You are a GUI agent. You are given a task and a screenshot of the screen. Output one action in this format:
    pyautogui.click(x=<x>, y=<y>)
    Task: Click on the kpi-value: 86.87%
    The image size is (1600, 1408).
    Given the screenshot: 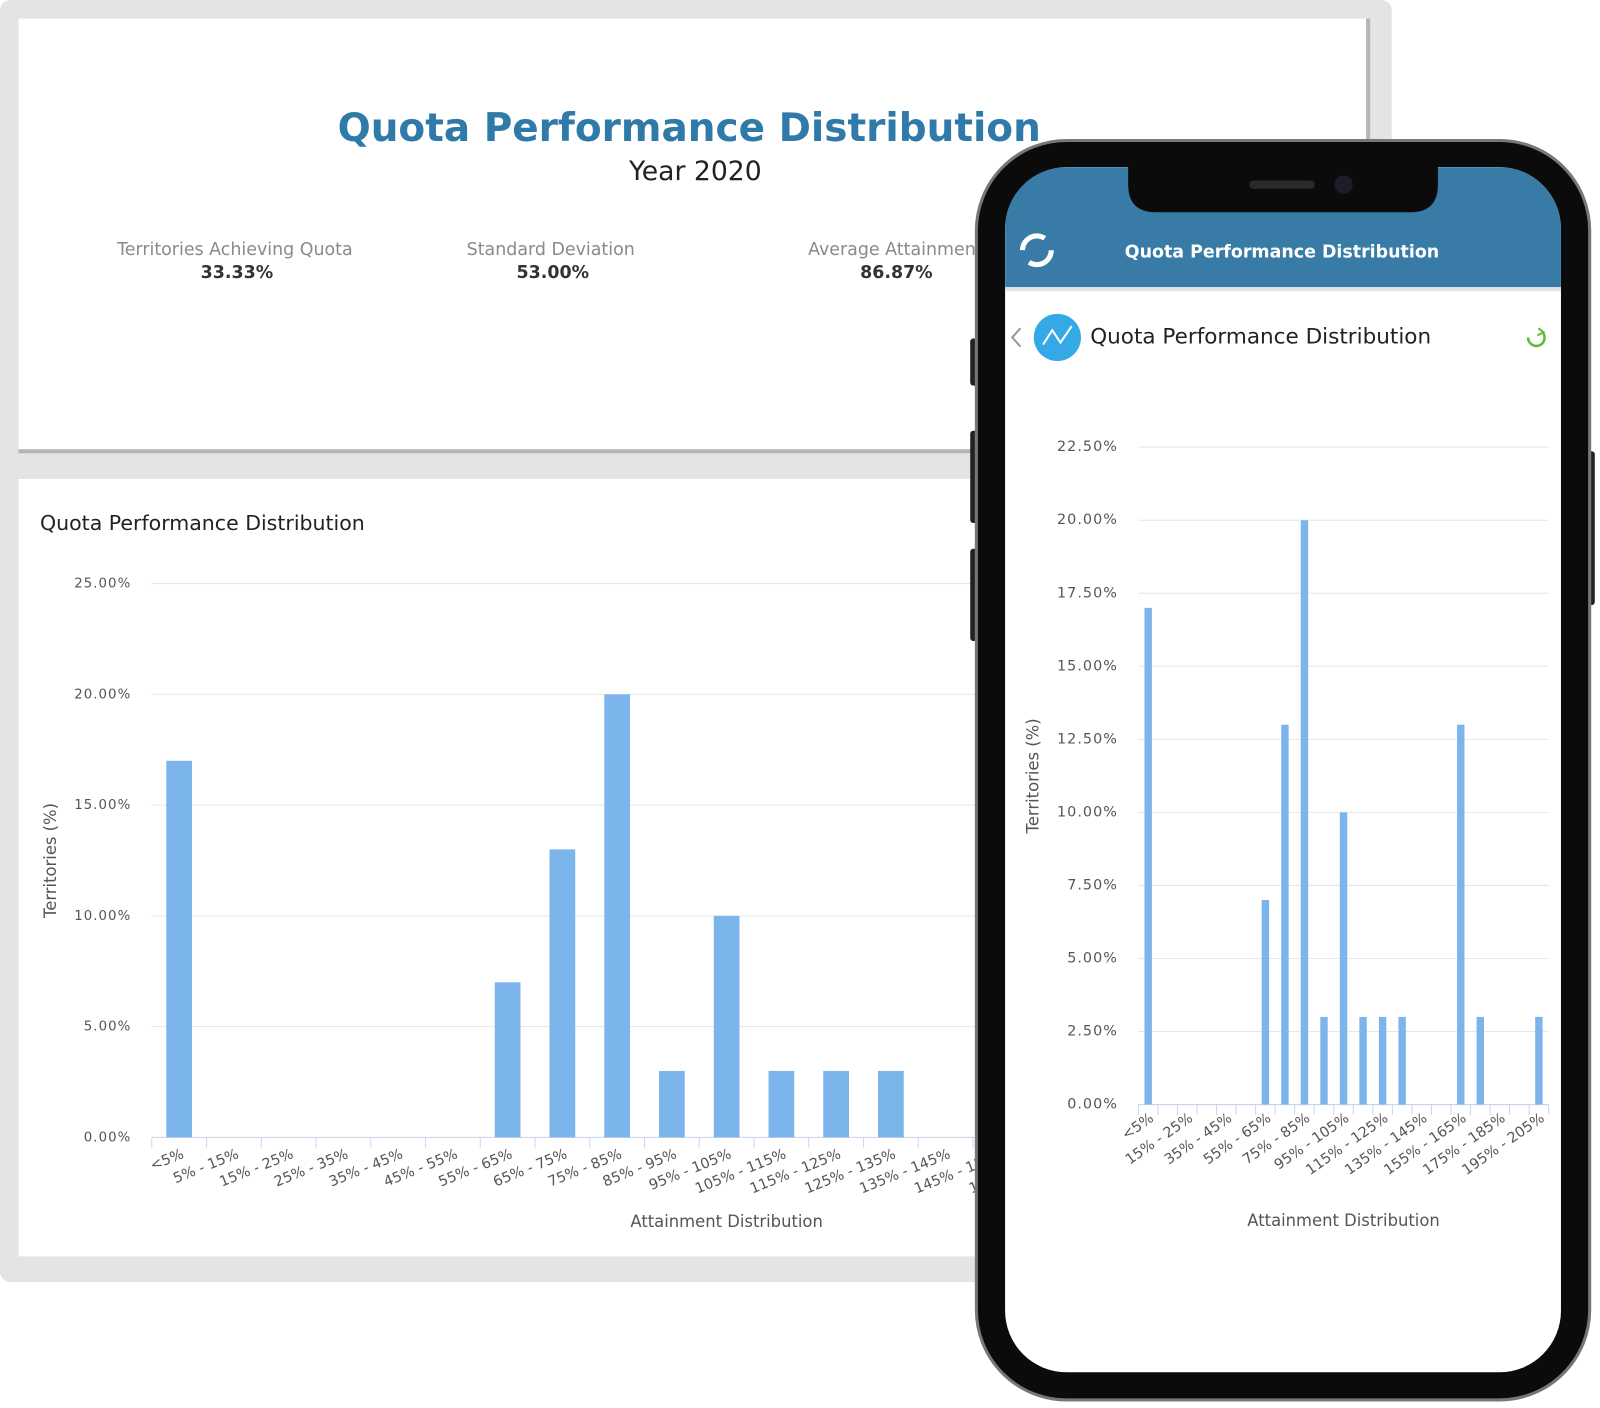 What is the action you would take?
    pyautogui.click(x=896, y=273)
    